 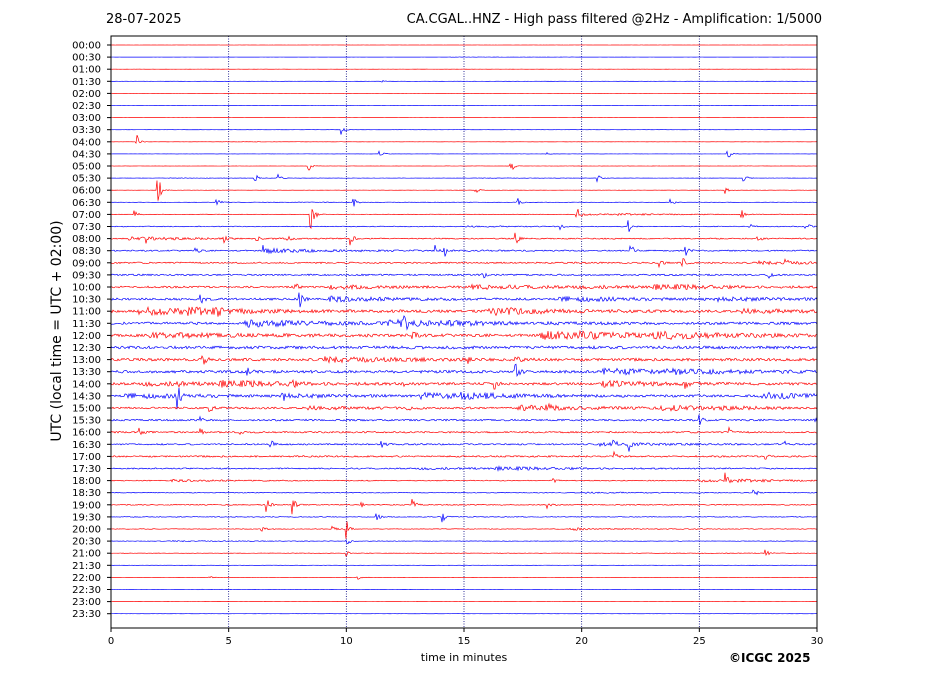 What do you see at coordinates (86, 154) in the screenshot?
I see `y-tick-label-04:30: 04:30` at bounding box center [86, 154].